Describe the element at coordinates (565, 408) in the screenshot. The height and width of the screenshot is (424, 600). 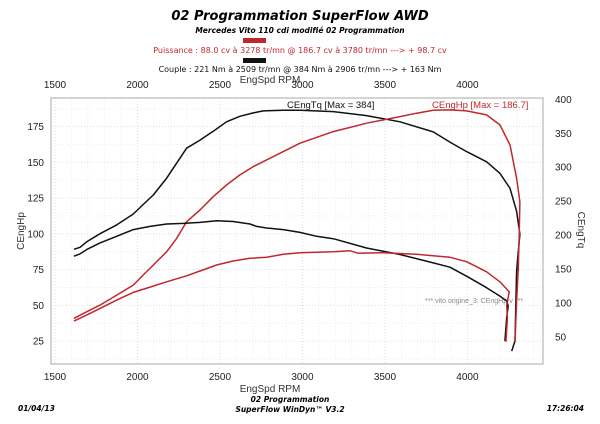
I see `footer-time: 17:26:04` at that location.